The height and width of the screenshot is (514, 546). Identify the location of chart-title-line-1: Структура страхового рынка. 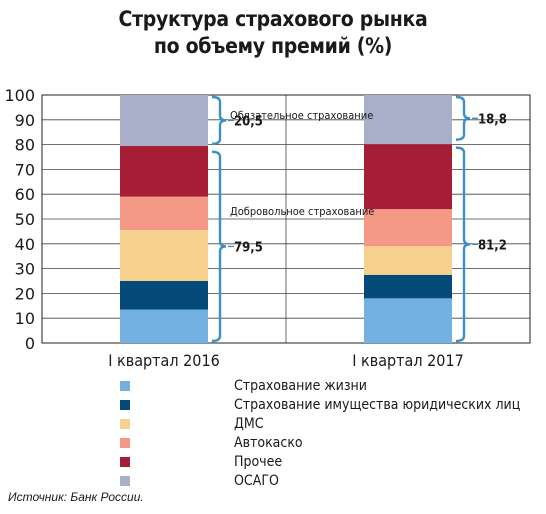
(273, 19).